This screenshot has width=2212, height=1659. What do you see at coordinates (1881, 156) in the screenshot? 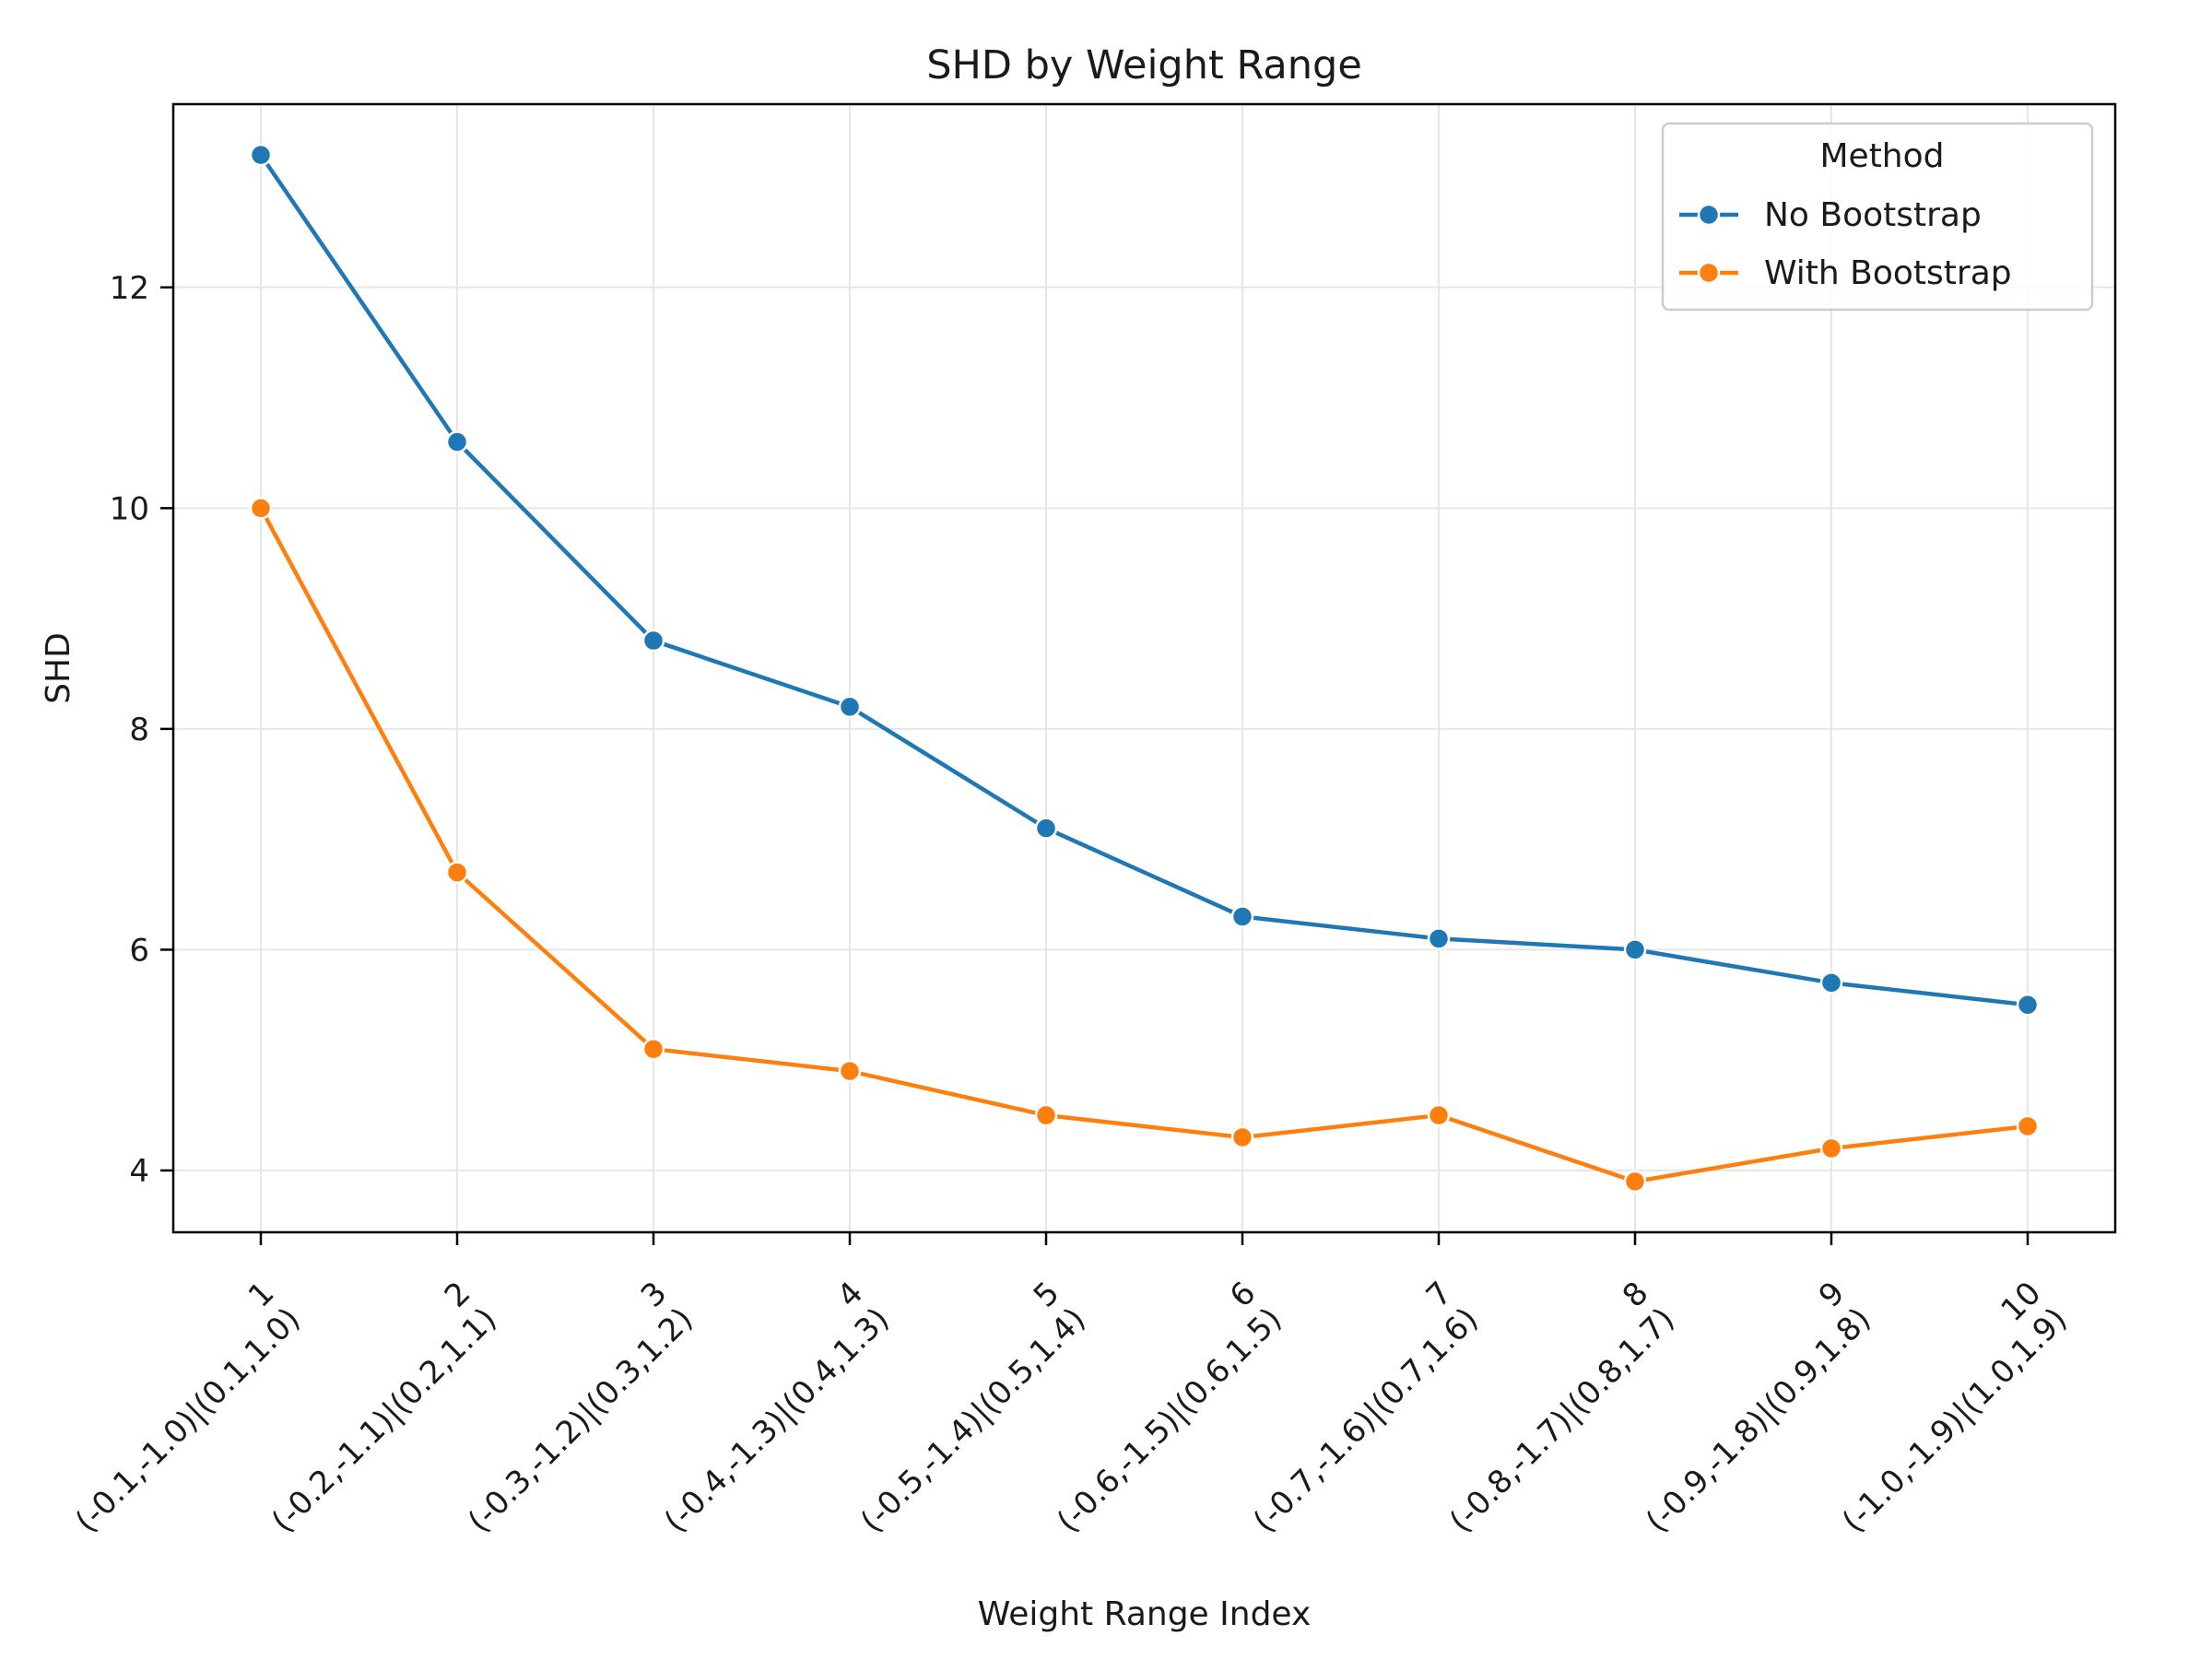
I see `legend-title: Method` at bounding box center [1881, 156].